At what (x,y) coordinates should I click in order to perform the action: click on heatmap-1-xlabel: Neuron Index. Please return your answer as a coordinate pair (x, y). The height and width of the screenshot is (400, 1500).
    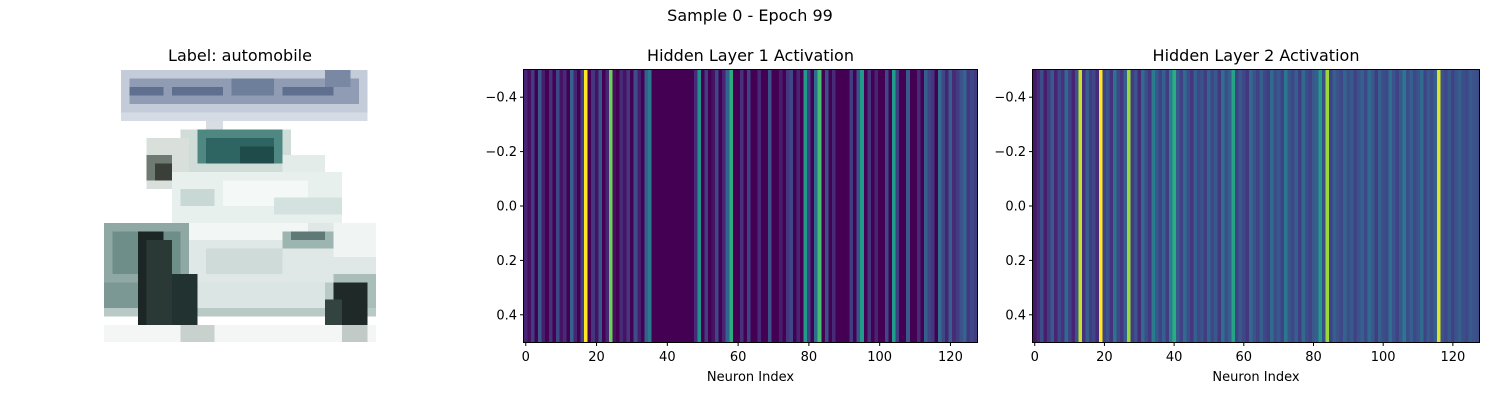
    Looking at the image, I should click on (750, 377).